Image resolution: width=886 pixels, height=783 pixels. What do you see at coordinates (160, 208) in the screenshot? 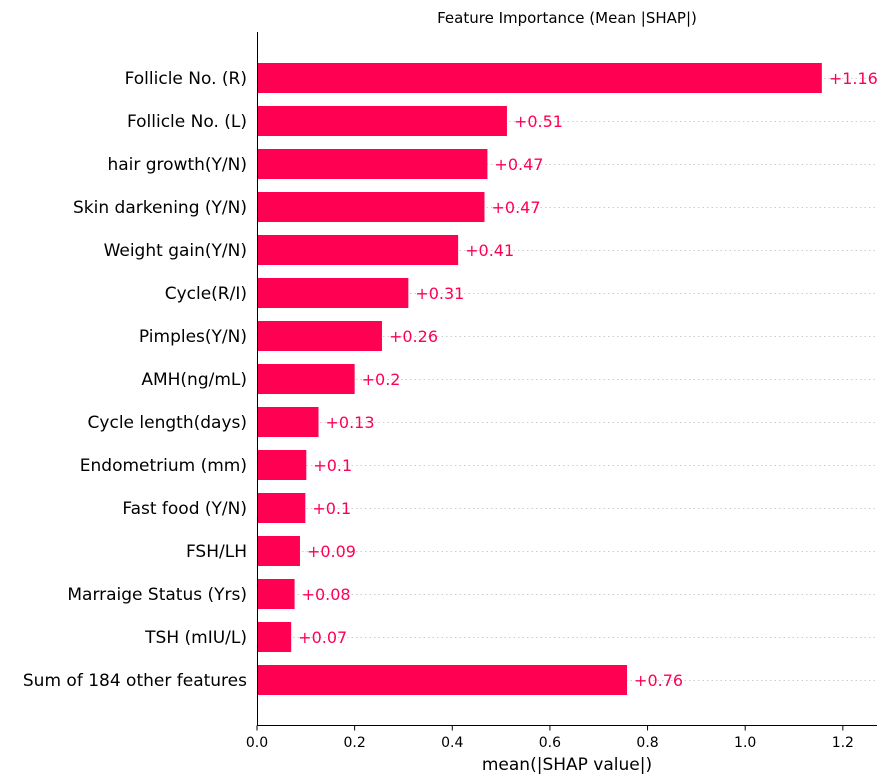
I see `category-label: Skin darkening (Y/N)` at bounding box center [160, 208].